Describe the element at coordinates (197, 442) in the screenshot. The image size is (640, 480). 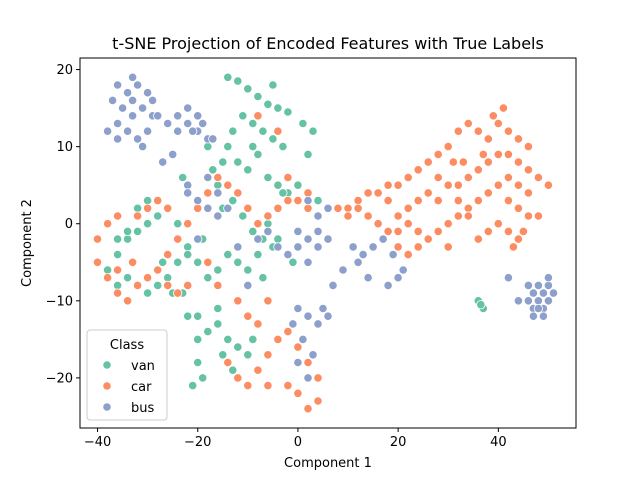
I see `x-tick-label: −20` at that location.